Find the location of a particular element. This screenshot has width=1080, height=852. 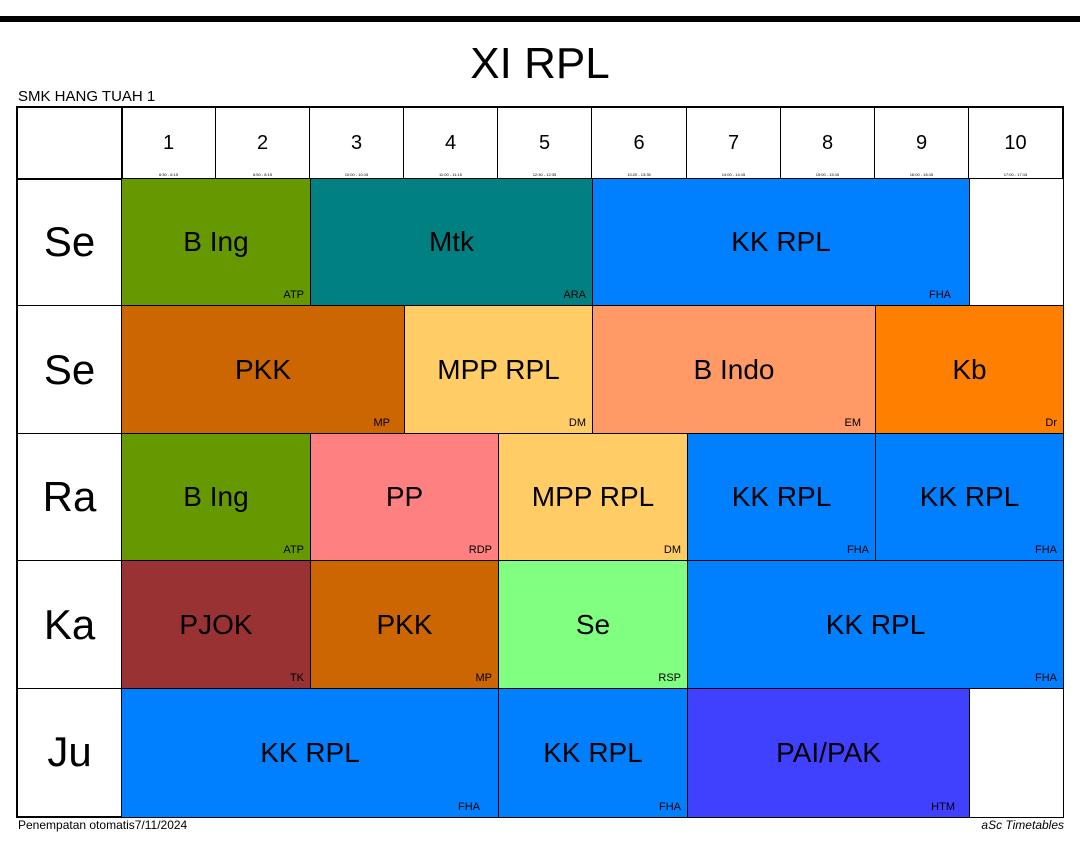

period-number: 9 is located at coordinates (921, 143).